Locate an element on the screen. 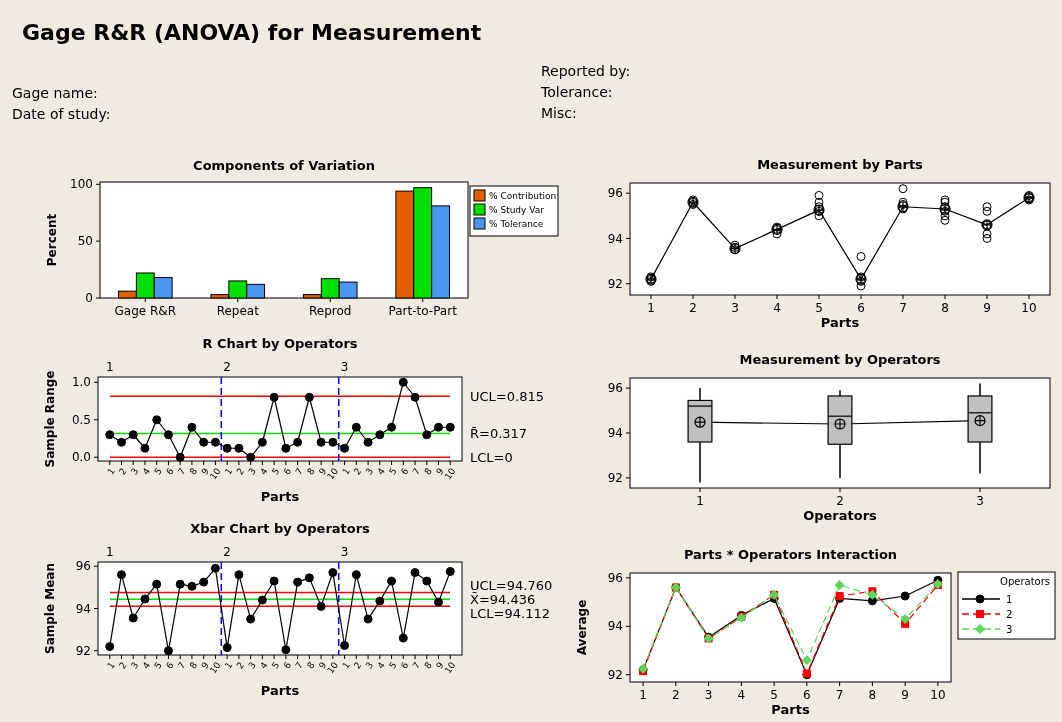 The height and width of the screenshot is (722, 1062). ref-line-label: R̄=0.317 is located at coordinates (499, 434).